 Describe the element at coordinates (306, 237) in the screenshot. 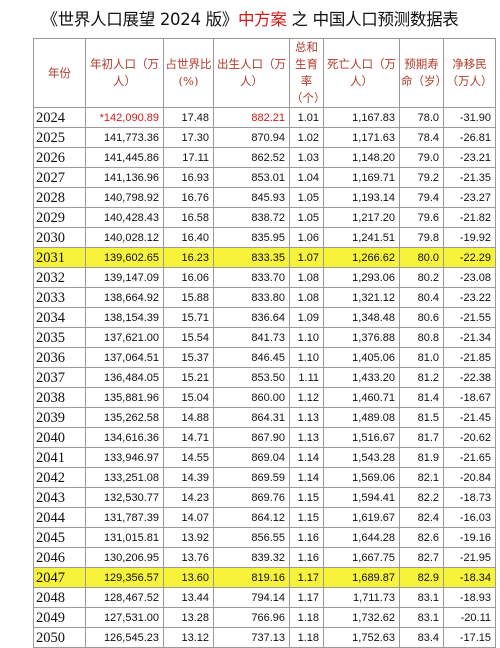

I see `fertility-rate-cell: 1.06` at that location.